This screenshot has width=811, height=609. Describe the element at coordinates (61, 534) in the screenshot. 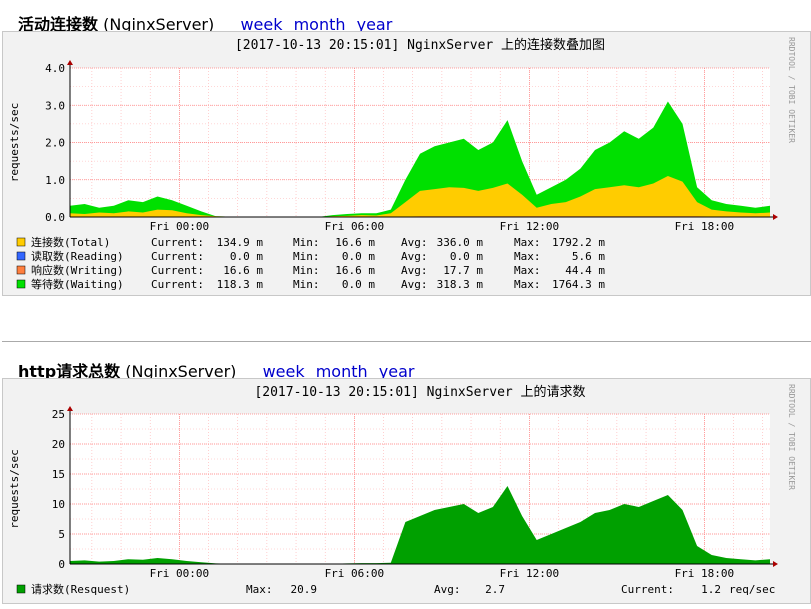

I see `y-tick-label: 5` at that location.